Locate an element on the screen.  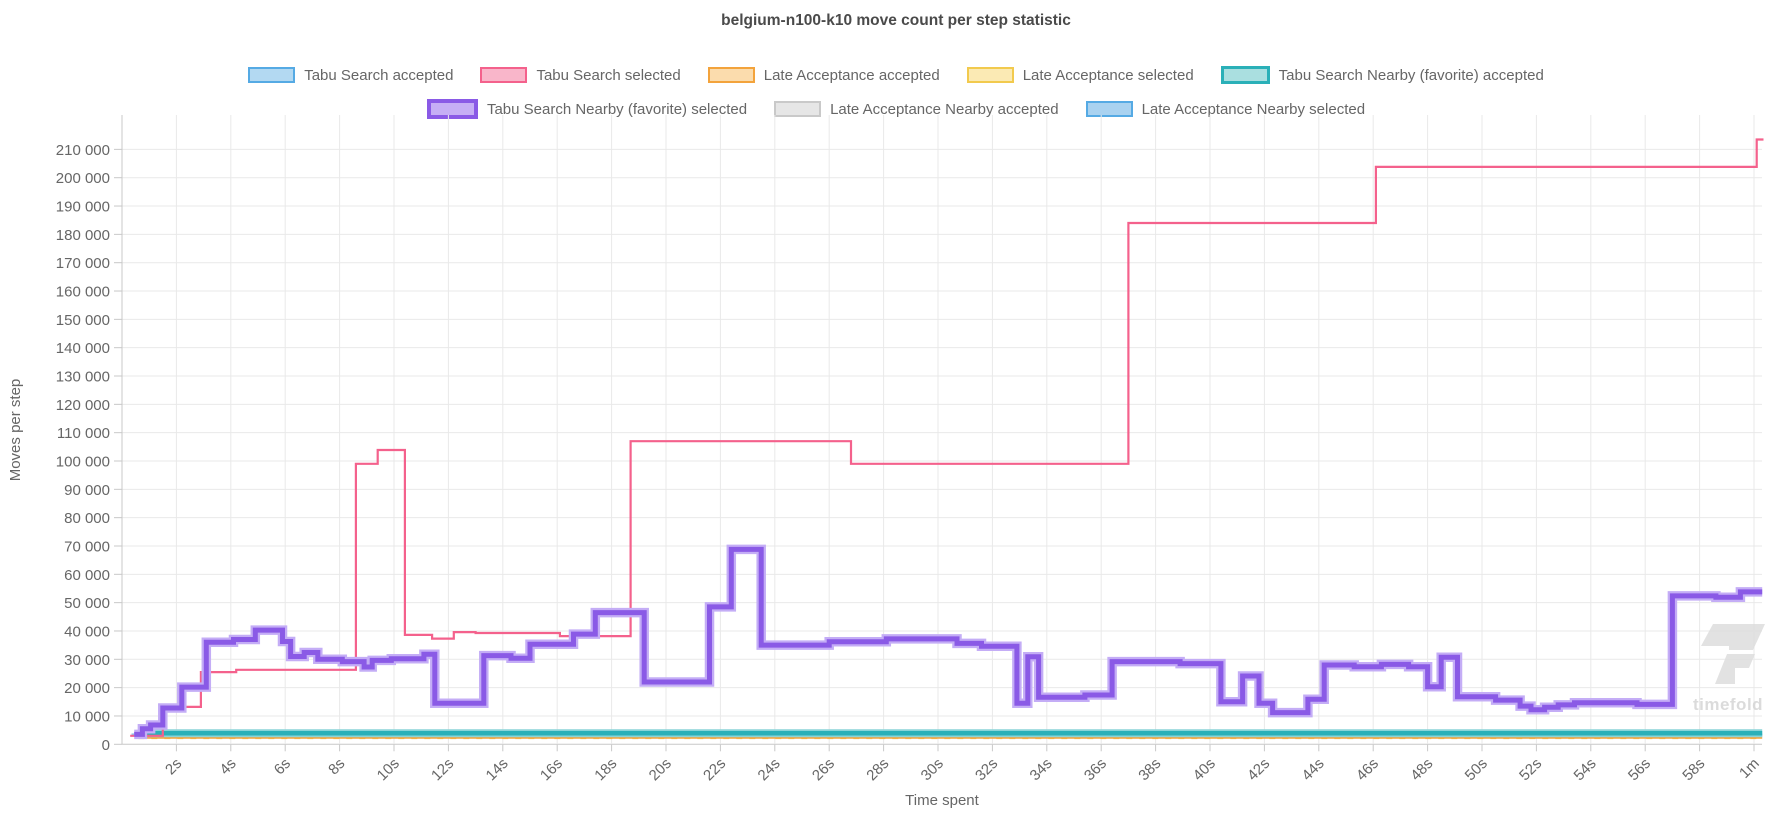
x-tick-label: 24s is located at coordinates (769, 769).